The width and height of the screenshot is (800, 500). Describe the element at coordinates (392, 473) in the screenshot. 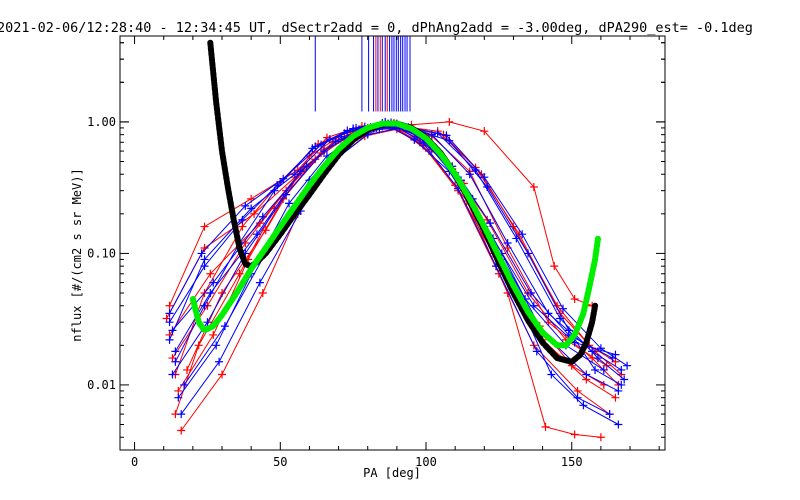

I see `x-axis-label: PA [deg]` at that location.